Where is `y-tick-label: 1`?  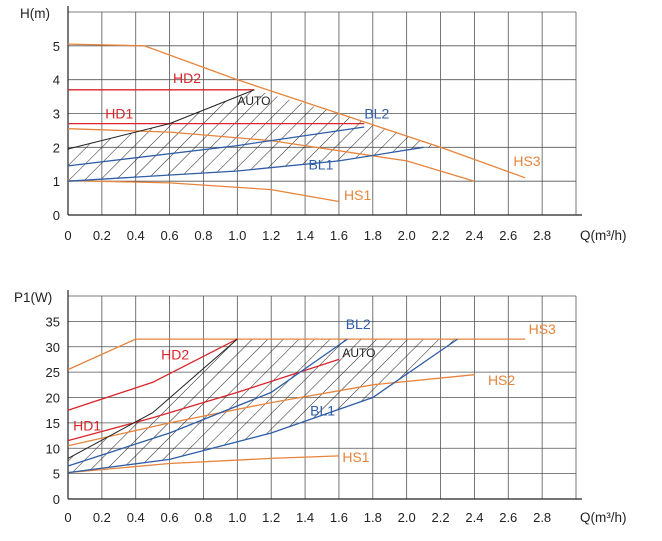 y-tick-label: 1 is located at coordinates (56, 181).